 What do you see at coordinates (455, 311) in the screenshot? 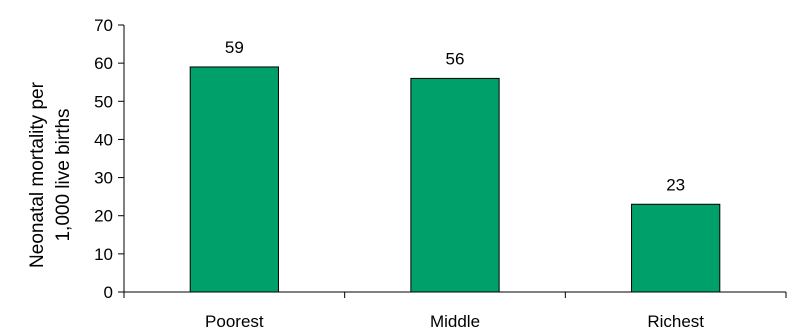
I see `x-axis: Poorest Middle Richest` at bounding box center [455, 311].